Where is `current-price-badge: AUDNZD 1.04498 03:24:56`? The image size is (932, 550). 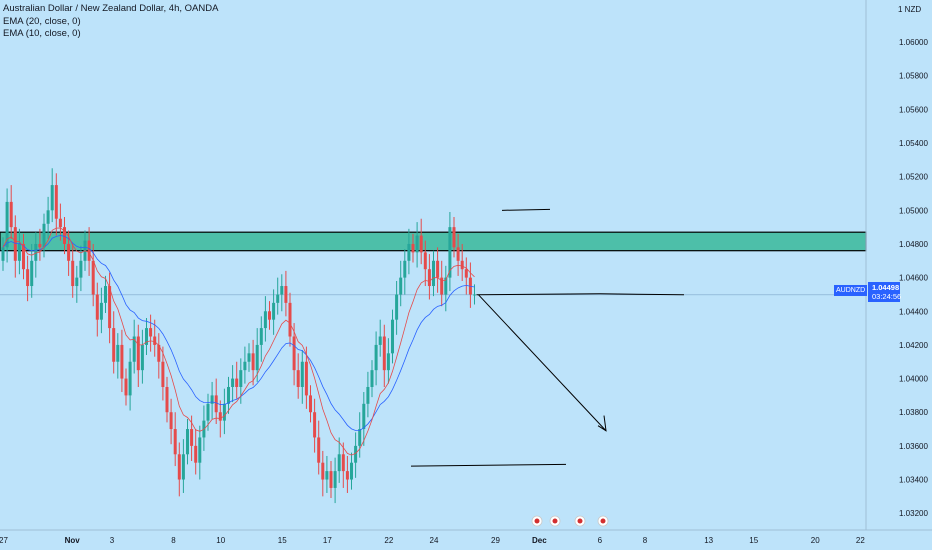 current-price-badge: AUDNZD 1.04498 03:24:56 is located at coordinates (867, 292).